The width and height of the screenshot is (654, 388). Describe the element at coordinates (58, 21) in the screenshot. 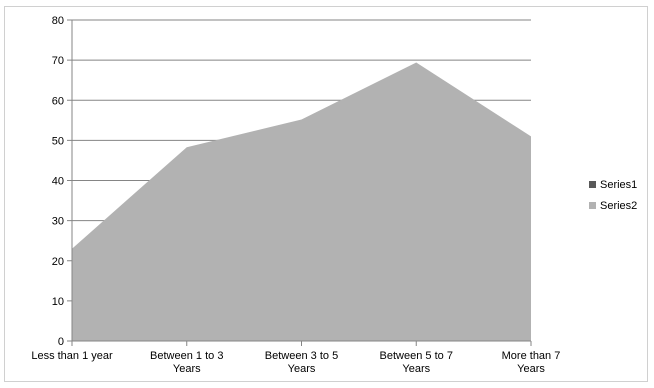

I see `y-tick-label: 80` at that location.